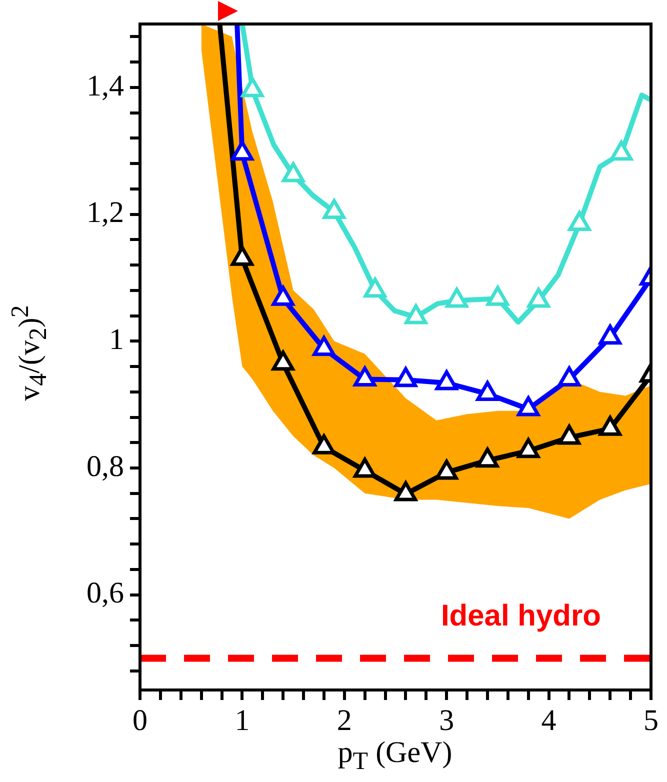 This screenshot has height=782, width=667. Describe the element at coordinates (344, 720) in the screenshot. I see `x-tick-label: 2` at that location.